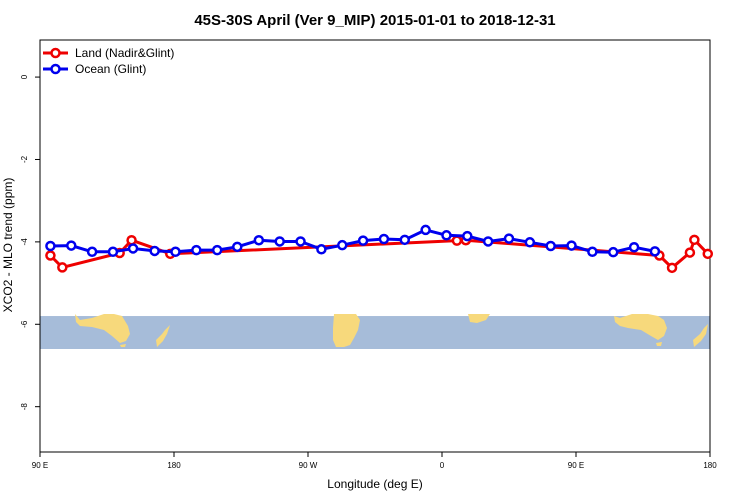 This screenshot has width=750, height=500. Describe the element at coordinates (24, 242) in the screenshot. I see `y-tick-label: -4` at that location.